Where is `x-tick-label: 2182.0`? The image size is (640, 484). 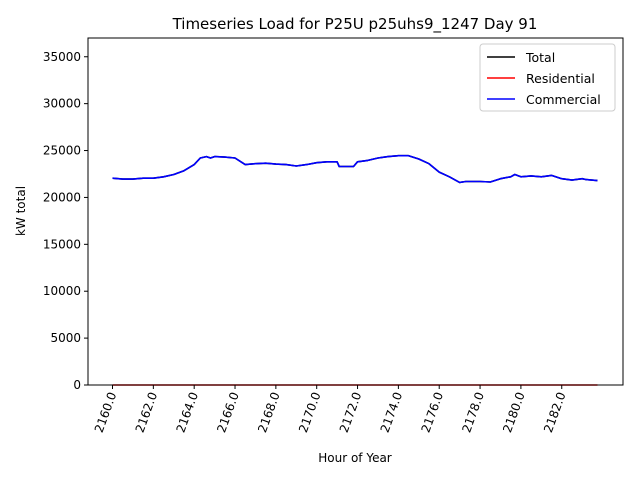 x-tick-label: 2182.0 is located at coordinates (555, 412).